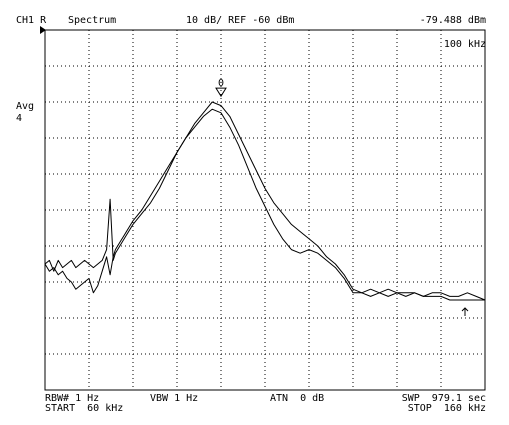  Describe the element at coordinates (221, 83) in the screenshot. I see `marker-label: 0` at that location.